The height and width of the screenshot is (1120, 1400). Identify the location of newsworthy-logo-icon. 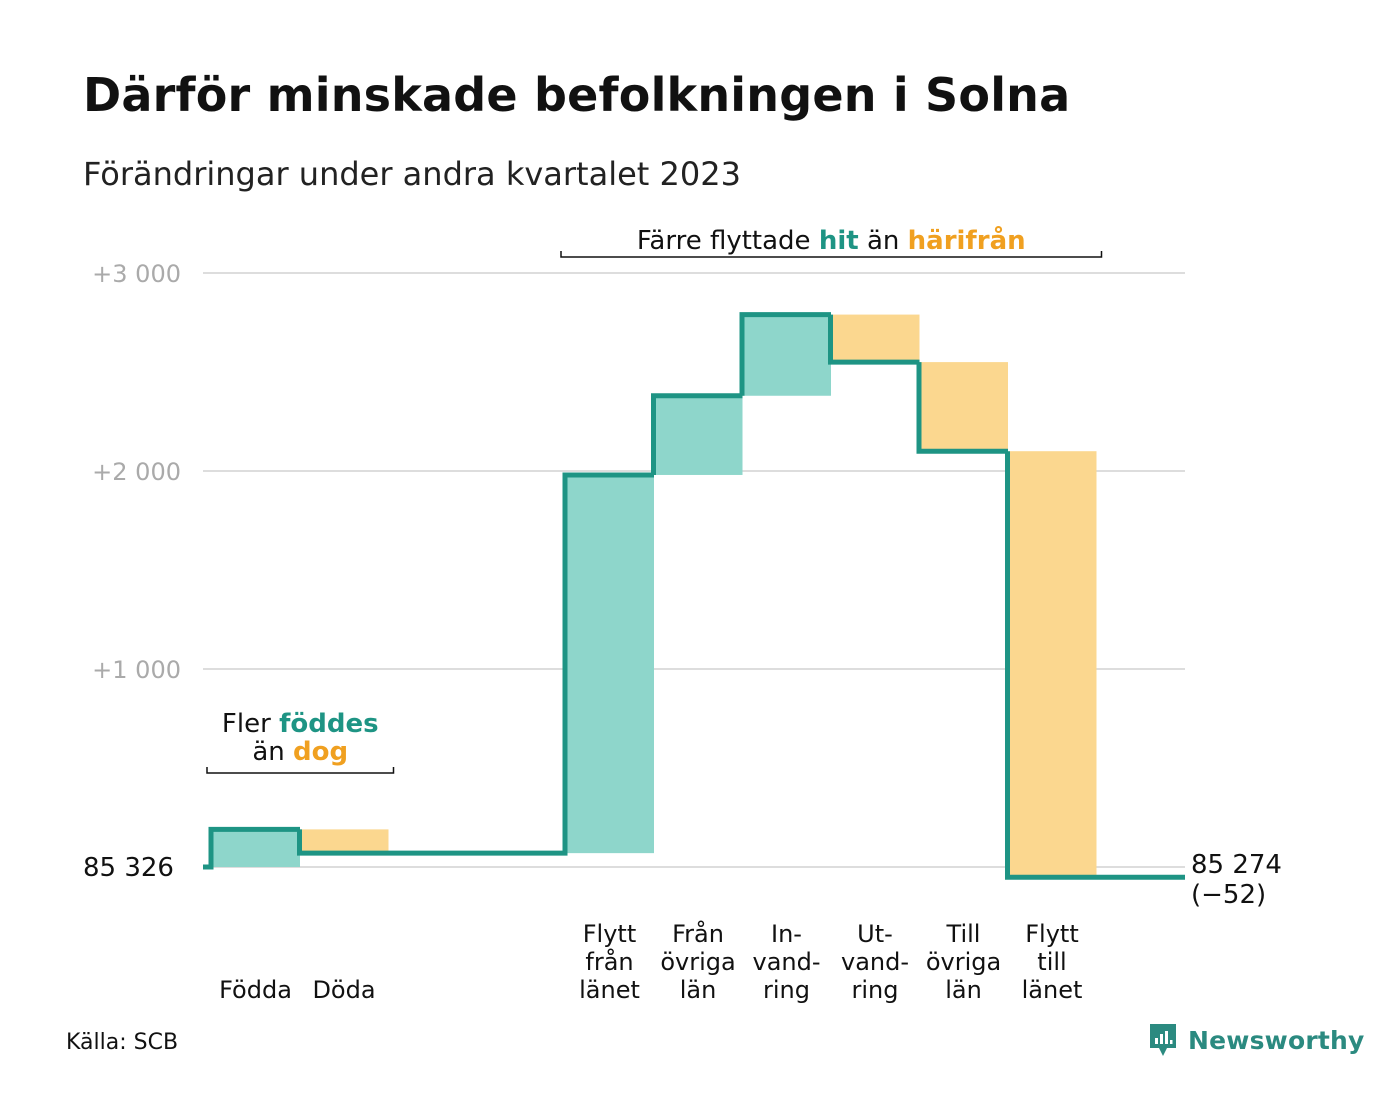
(1163, 1040).